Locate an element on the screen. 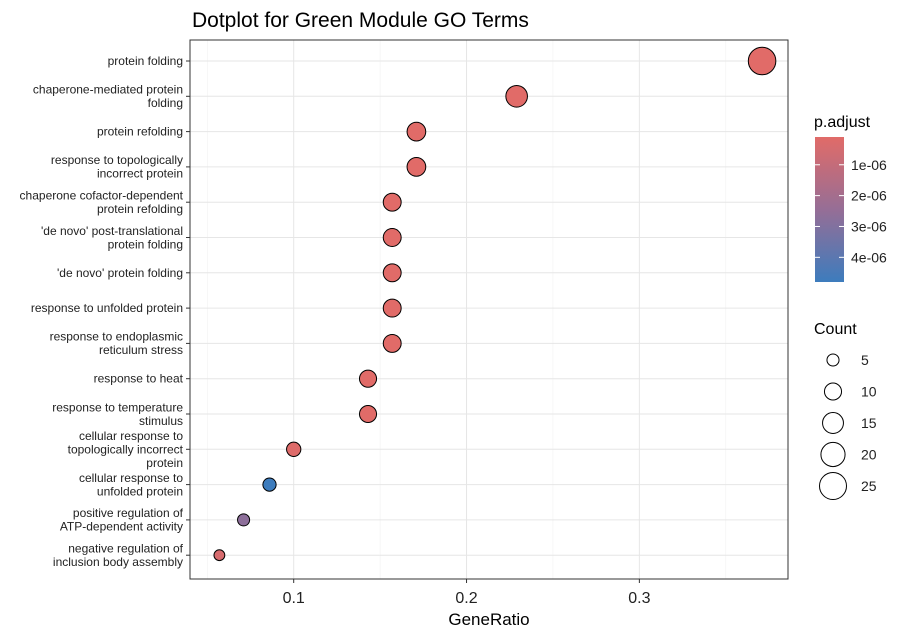 The image size is (908, 638). color-legend-label: 1e-06 is located at coordinates (869, 165).